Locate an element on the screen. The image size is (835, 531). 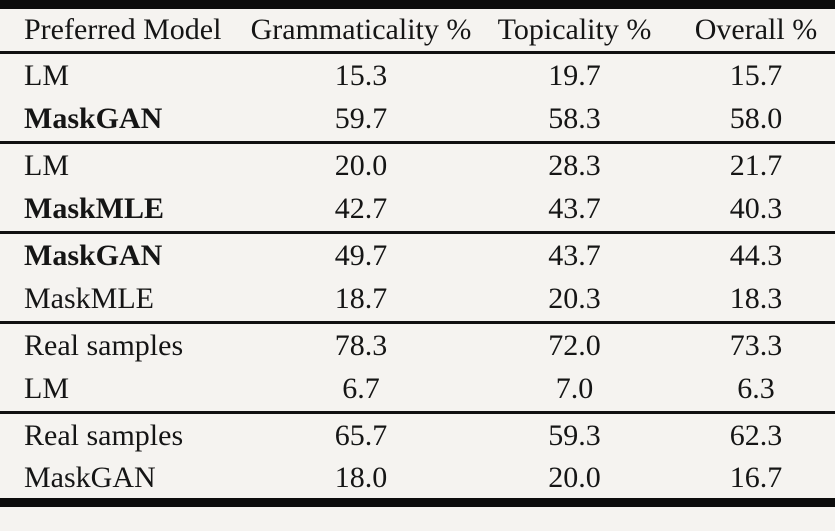
table-row: LM 6.7 7.0 6.3 is located at coordinates (417, 390).